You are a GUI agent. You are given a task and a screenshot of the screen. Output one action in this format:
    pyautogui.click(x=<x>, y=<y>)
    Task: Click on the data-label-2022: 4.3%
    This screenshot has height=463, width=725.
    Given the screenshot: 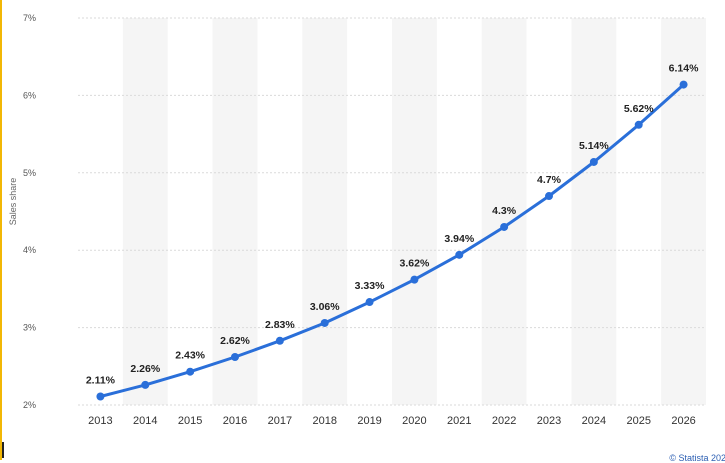 What is the action you would take?
    pyautogui.click(x=504, y=211)
    